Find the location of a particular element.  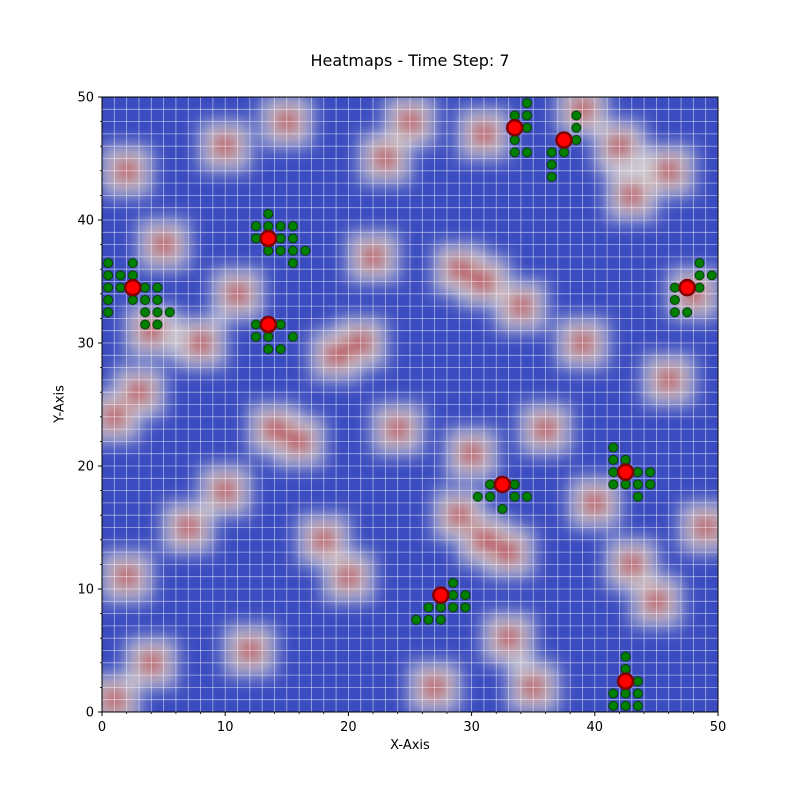

y-tick-label: 20 is located at coordinates (85, 467).